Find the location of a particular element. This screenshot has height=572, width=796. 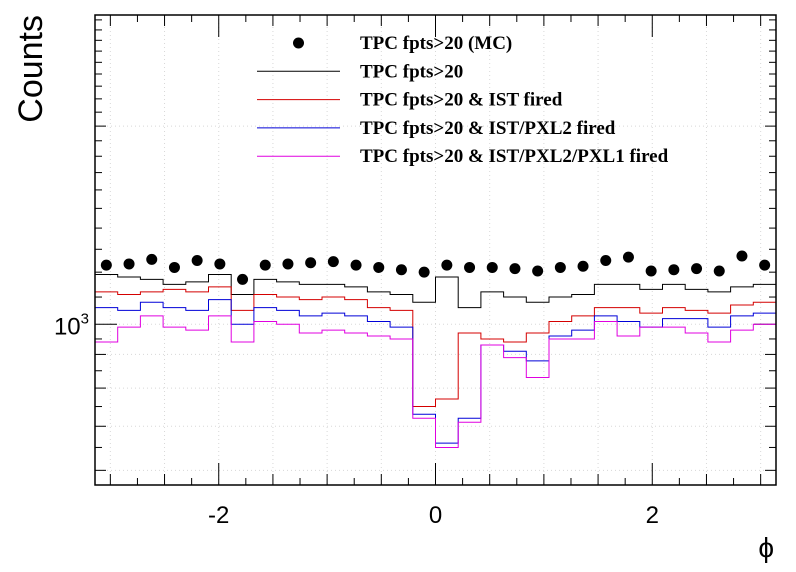

y-tick-label: 103 is located at coordinates (71, 325).